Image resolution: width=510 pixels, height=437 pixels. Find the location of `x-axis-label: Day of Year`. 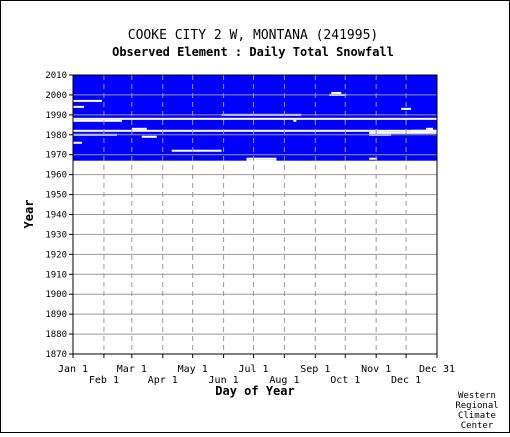

x-axis-label: Day of Year is located at coordinates (254, 391).